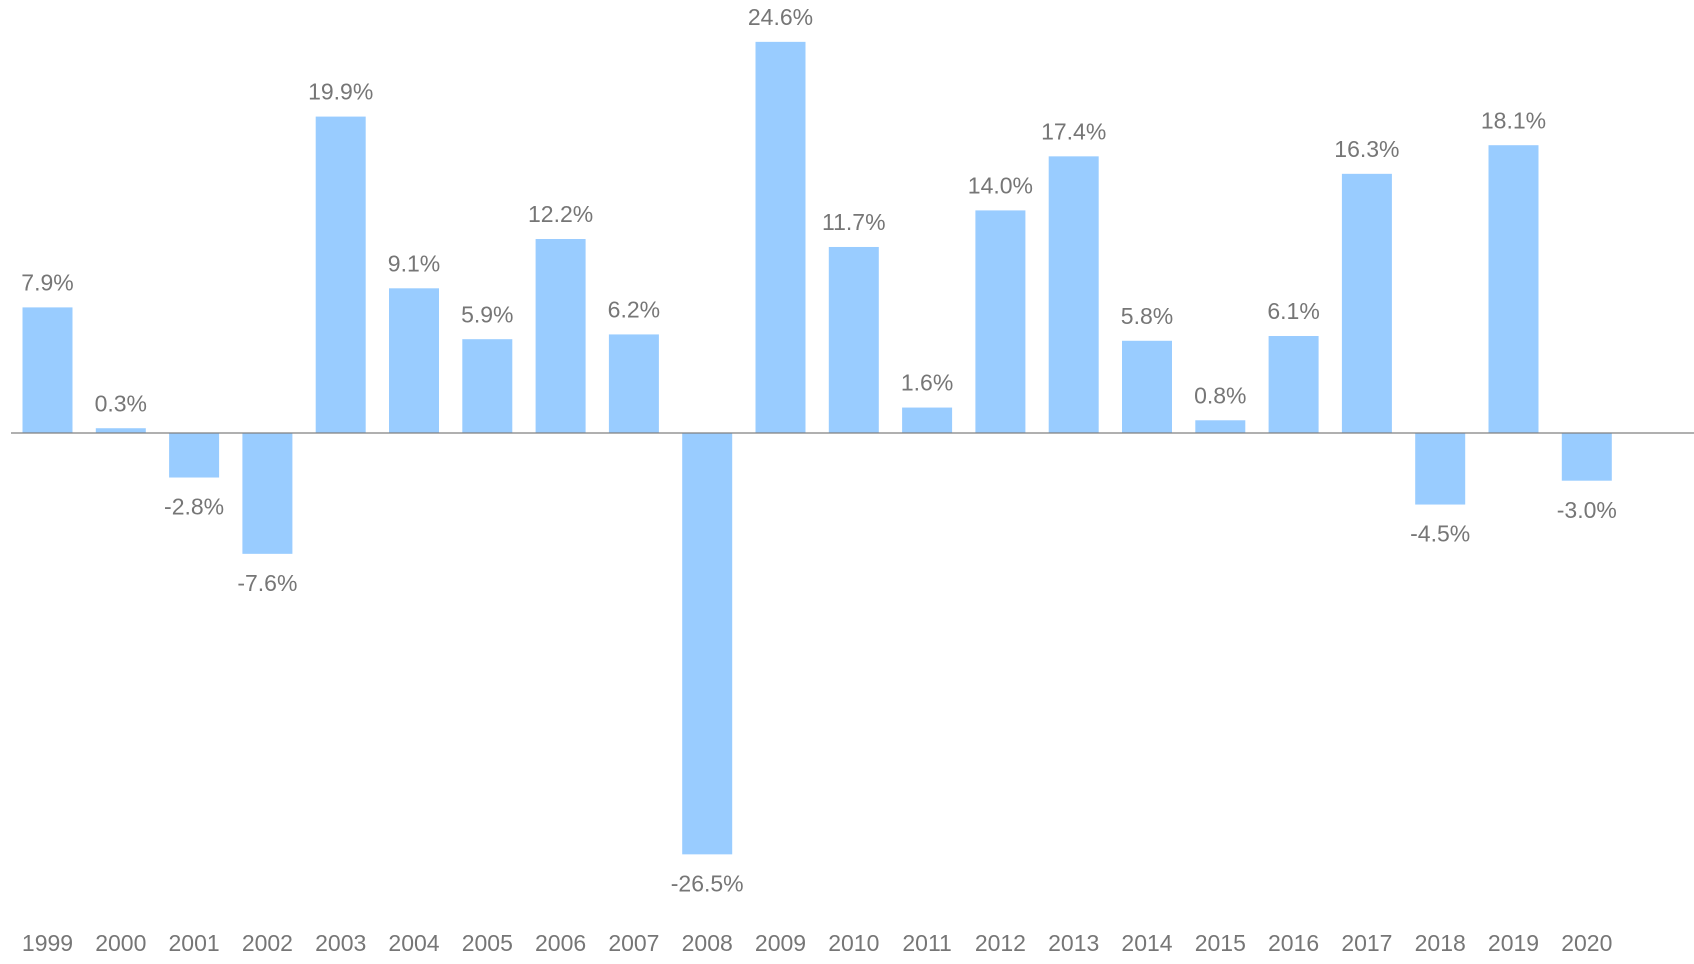  What do you see at coordinates (487, 314) in the screenshot?
I see `data-label: 5.9%` at bounding box center [487, 314].